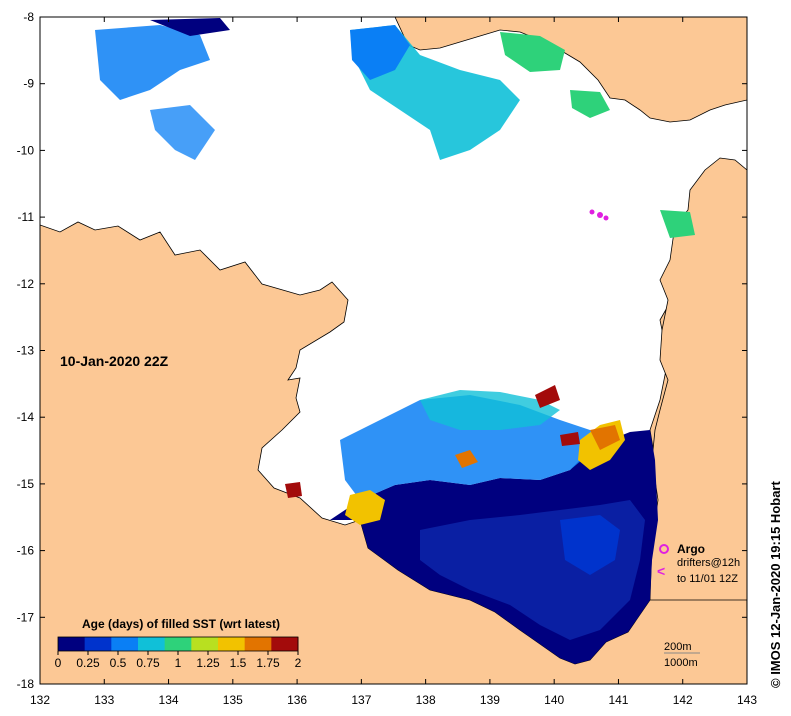 The height and width of the screenshot is (716, 791). What do you see at coordinates (26, 617) in the screenshot?
I see `latitude-tick-label: -17` at bounding box center [26, 617].